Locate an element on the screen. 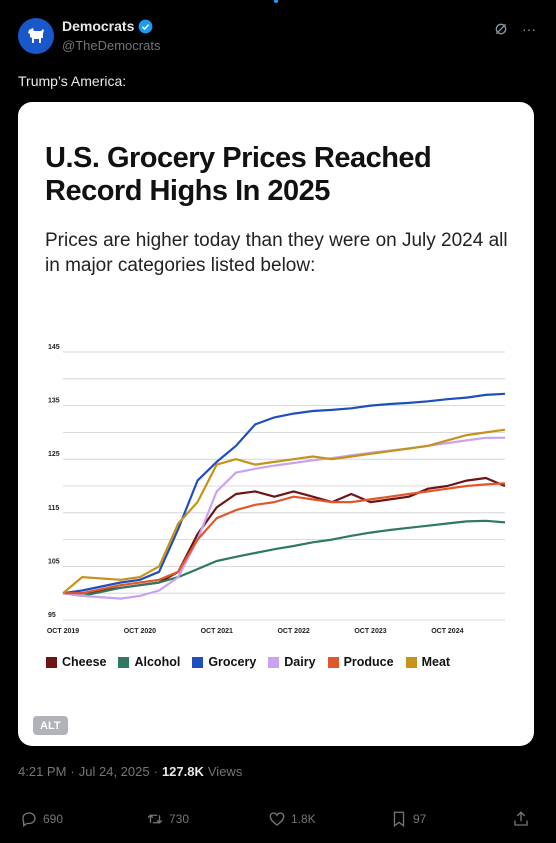 This screenshot has height=843, width=556. repost-count: 730 is located at coordinates (179, 819).